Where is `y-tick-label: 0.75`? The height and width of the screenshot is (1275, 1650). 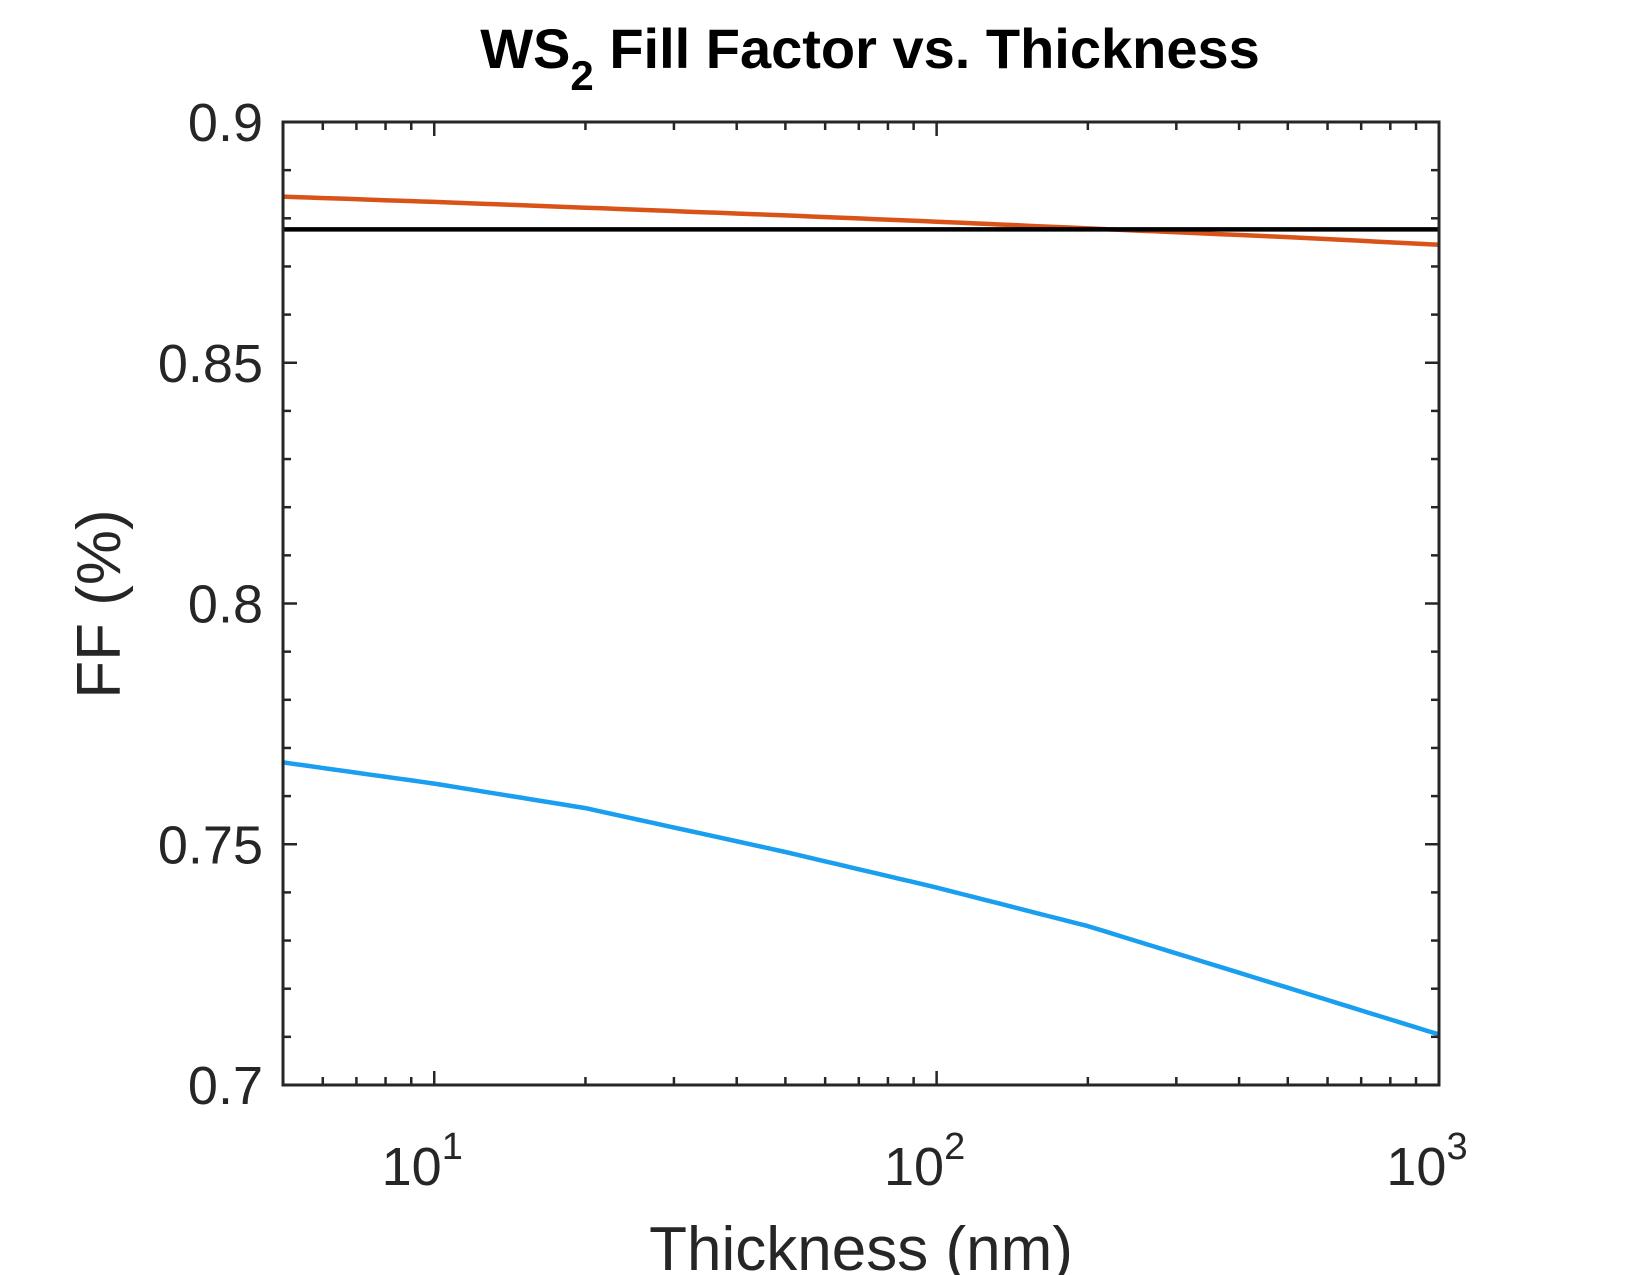
y-tick-label: 0.75 is located at coordinates (210, 845).